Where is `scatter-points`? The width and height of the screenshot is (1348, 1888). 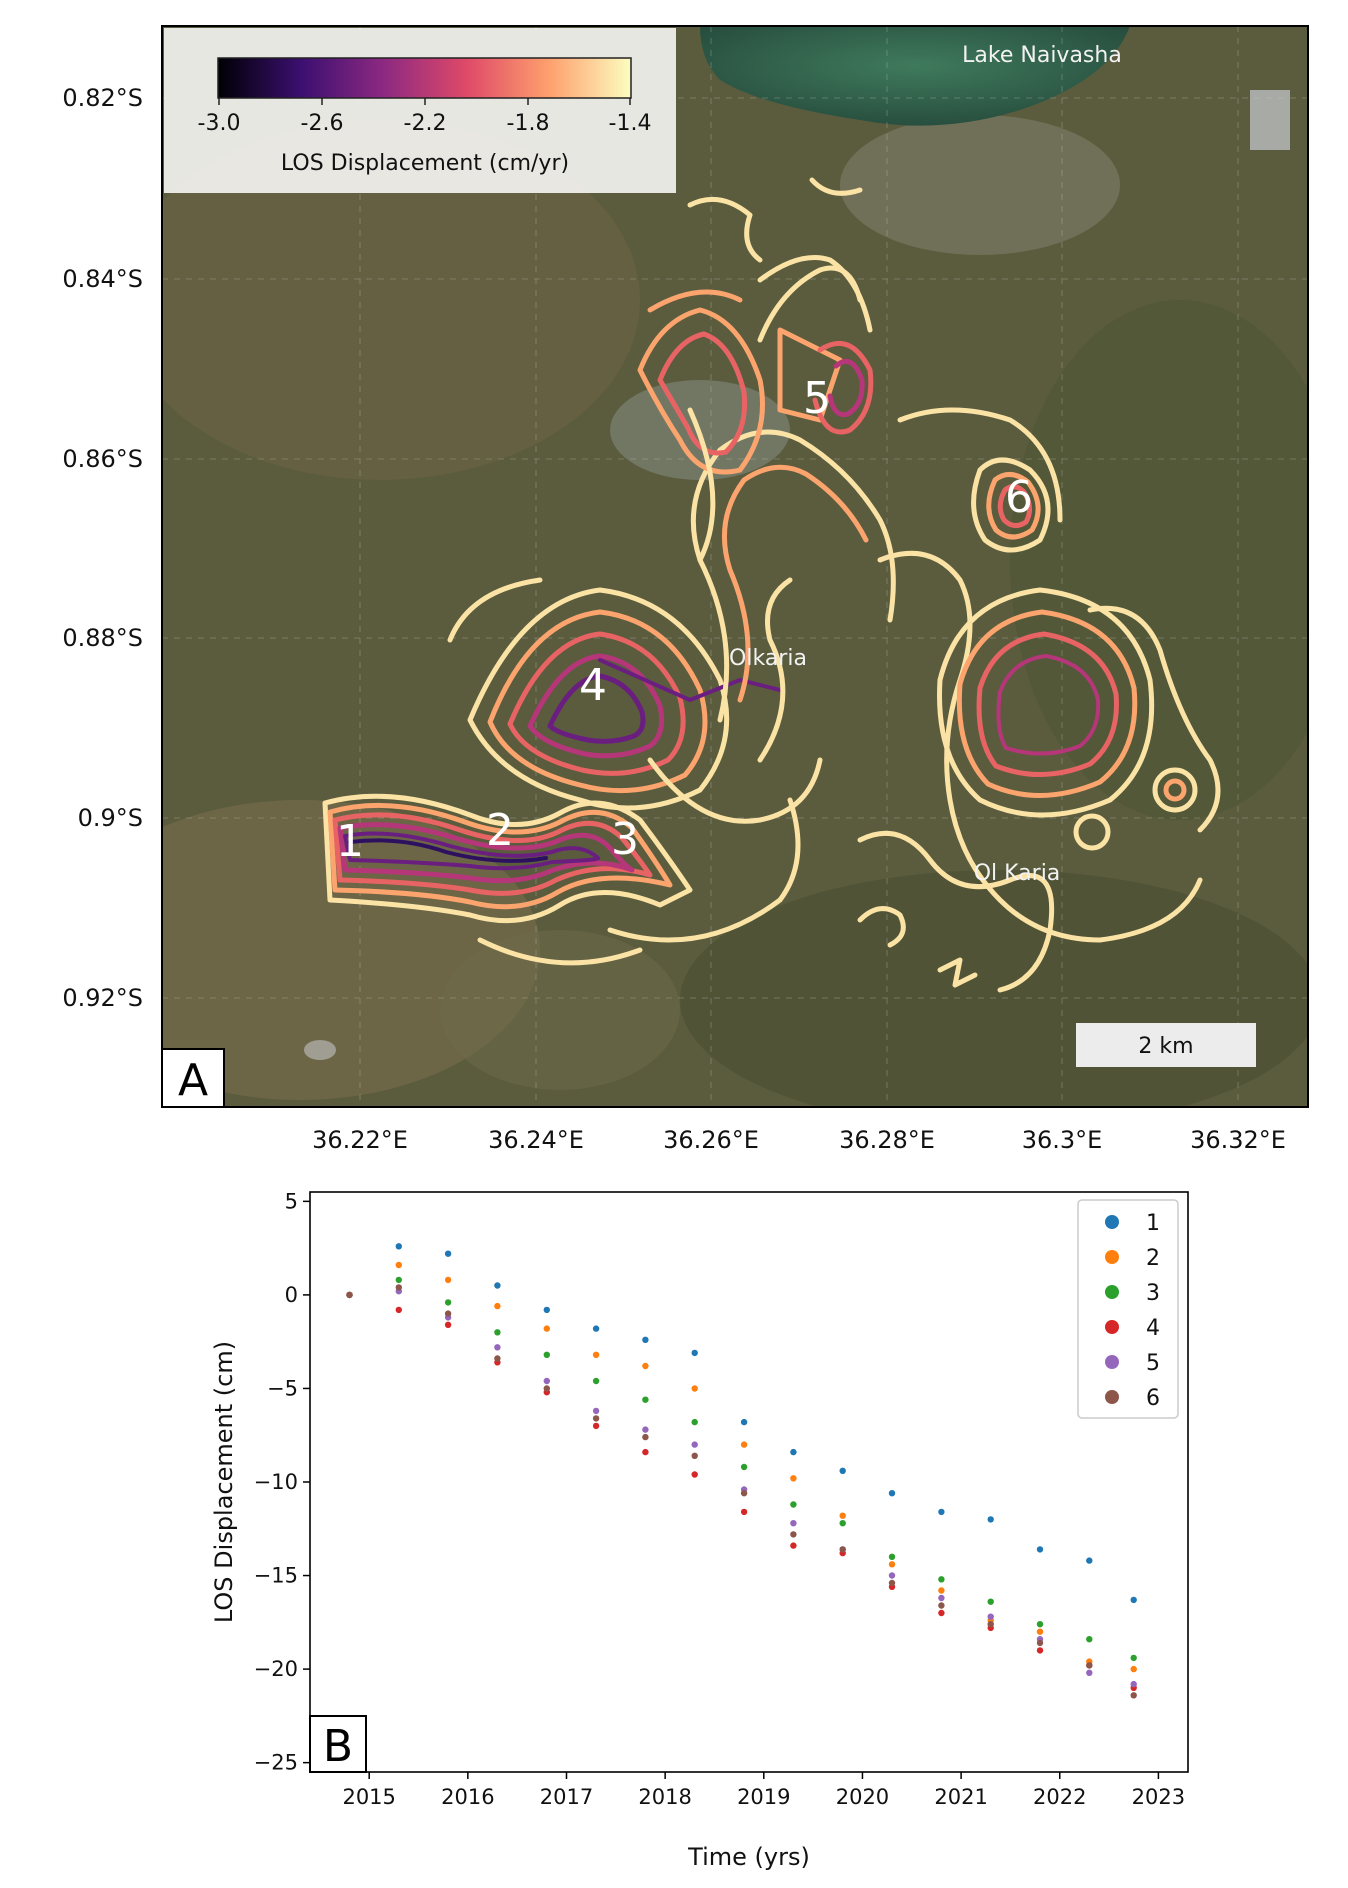
scatter-points is located at coordinates (741, 1471).